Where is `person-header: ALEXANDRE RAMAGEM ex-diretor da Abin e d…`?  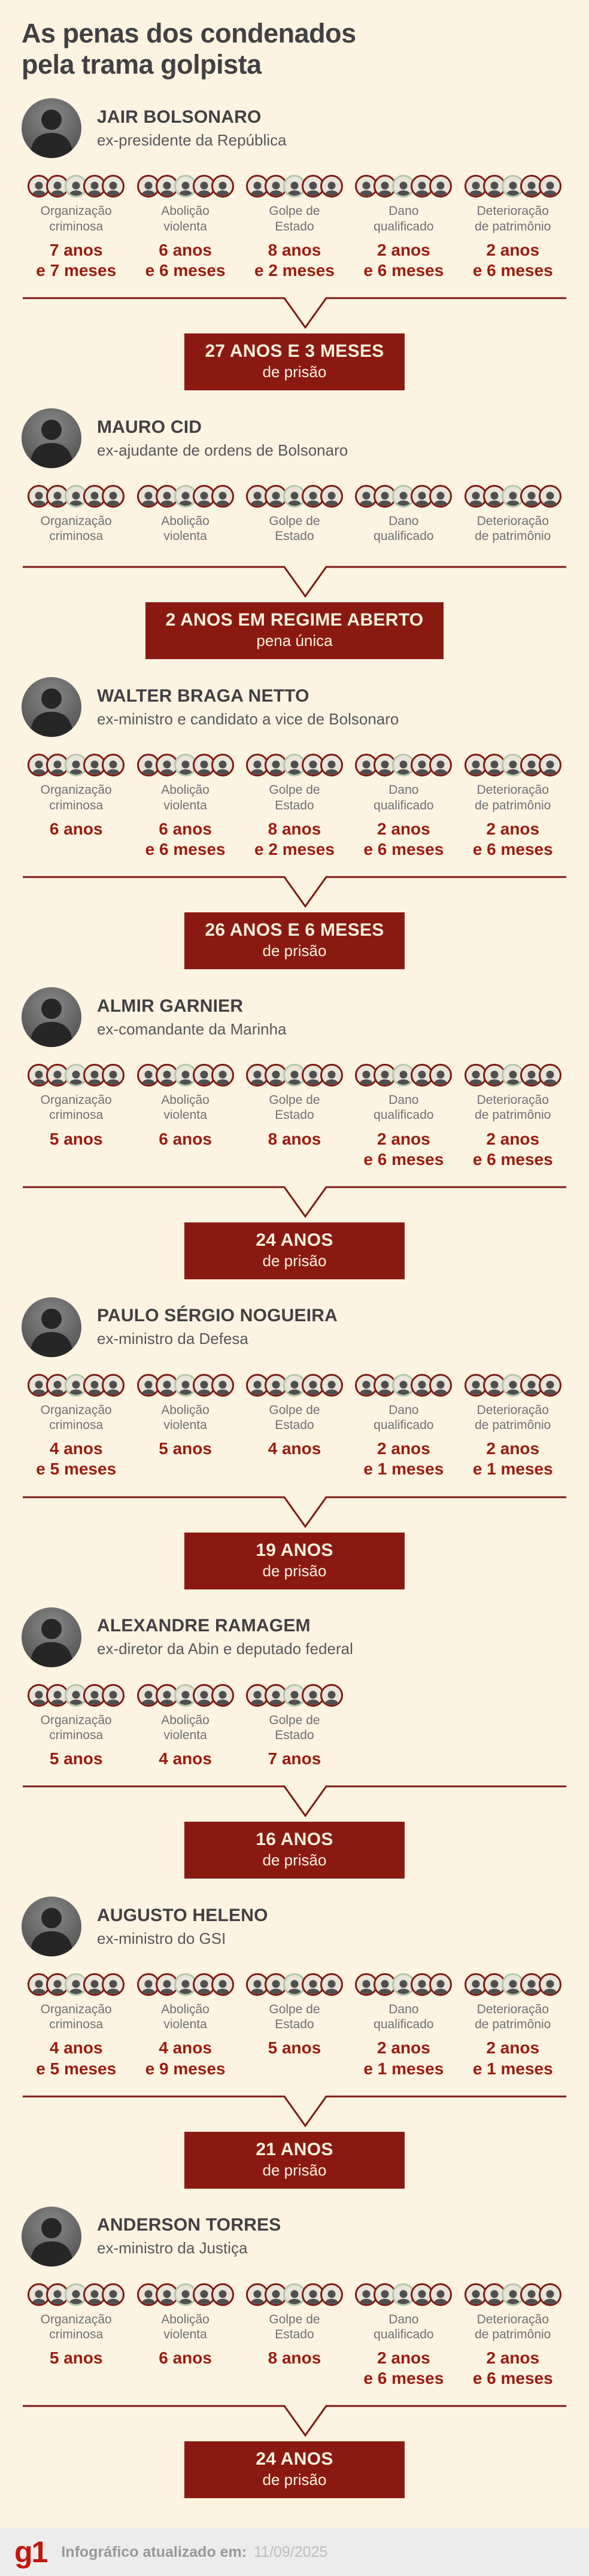 person-header: ALEXANDRE RAMAGEM ex-diretor da Abin e d… is located at coordinates (294, 1637).